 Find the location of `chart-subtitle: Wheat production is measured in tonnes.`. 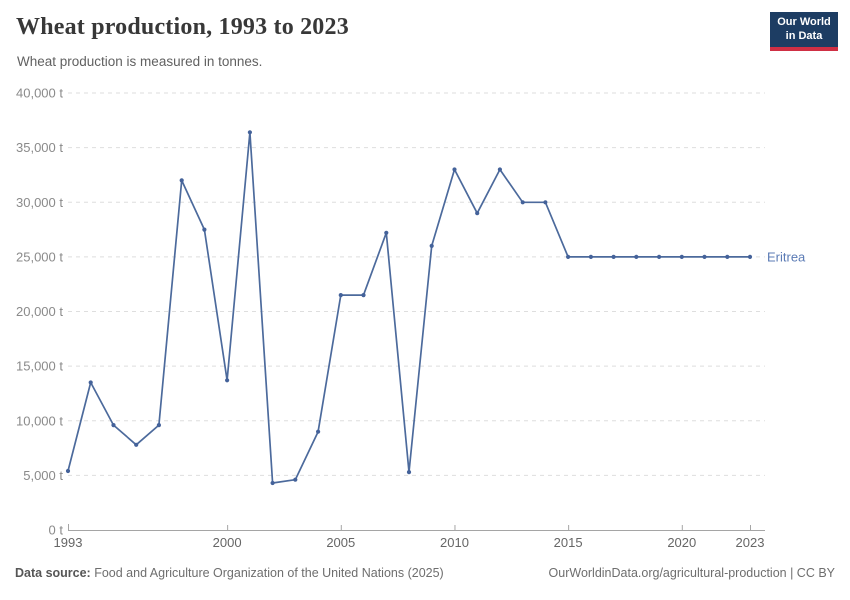

chart-subtitle: Wheat production is measured in tonnes. is located at coordinates (140, 61).